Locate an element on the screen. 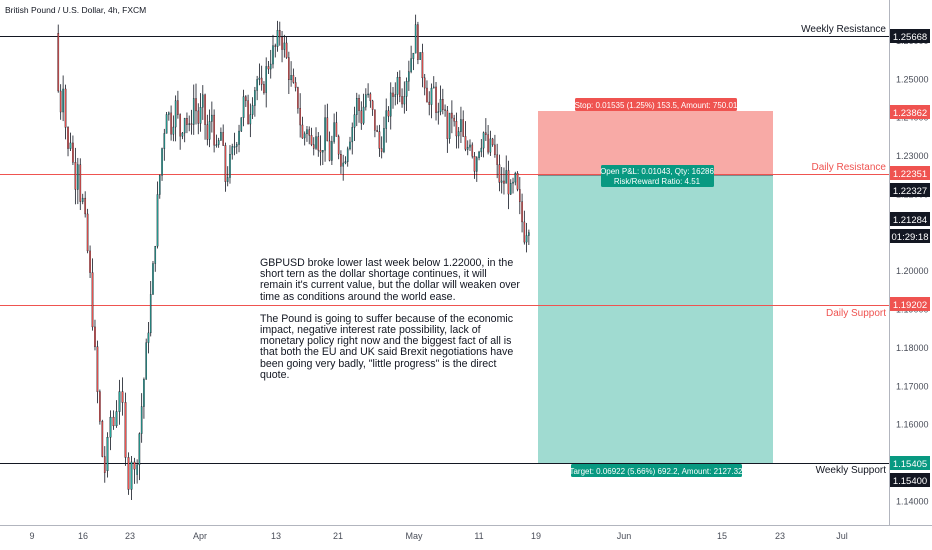  target-zone is located at coordinates (655, 319).